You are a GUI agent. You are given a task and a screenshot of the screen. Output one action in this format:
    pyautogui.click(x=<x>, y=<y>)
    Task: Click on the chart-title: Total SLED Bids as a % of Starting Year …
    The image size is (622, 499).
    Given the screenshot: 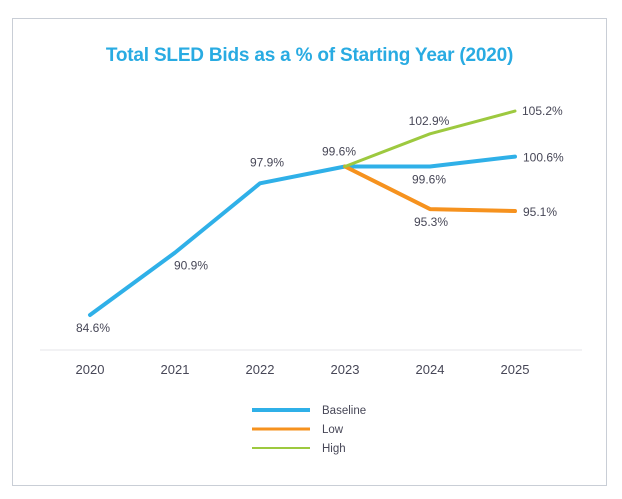 What is the action you would take?
    pyautogui.click(x=309, y=55)
    